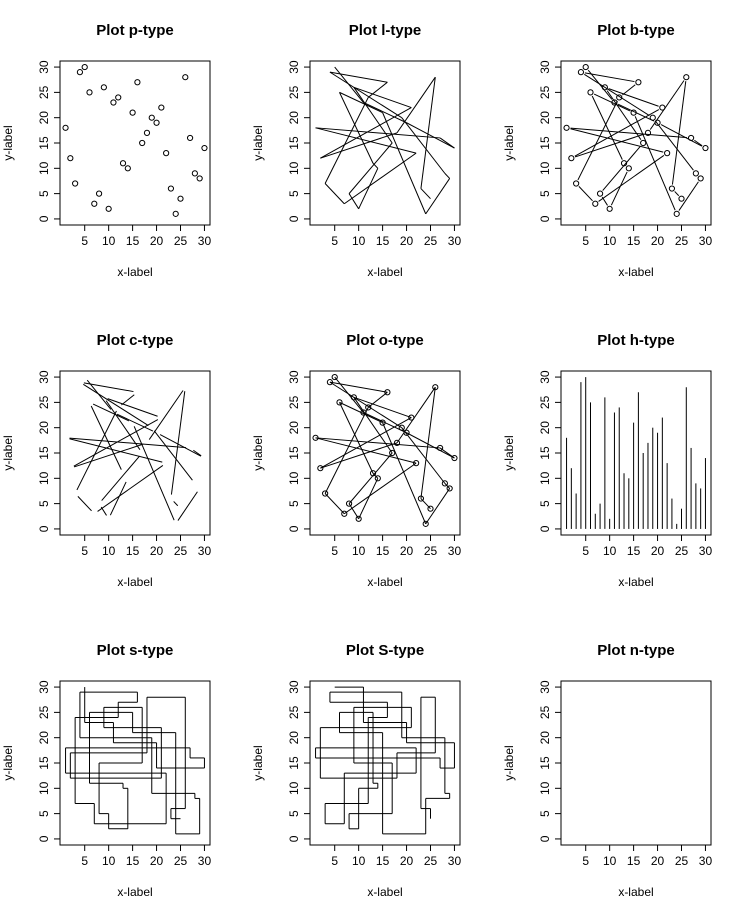  What do you see at coordinates (635, 892) in the screenshot?
I see `x-axis-label: x-label` at bounding box center [635, 892].